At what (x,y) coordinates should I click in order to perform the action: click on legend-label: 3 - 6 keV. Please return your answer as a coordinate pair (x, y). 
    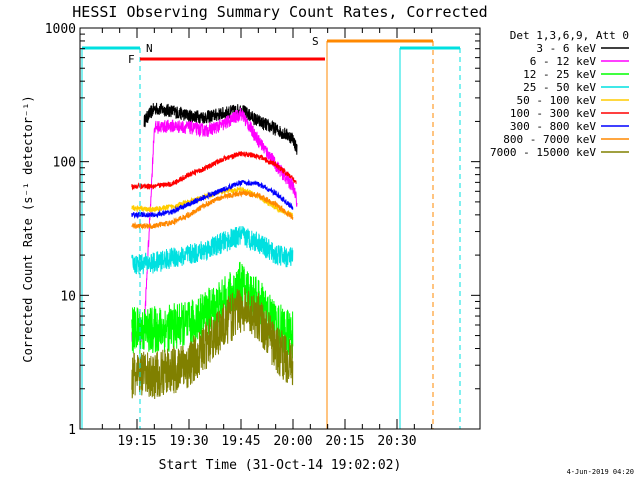
    Looking at the image, I should click on (566, 48).